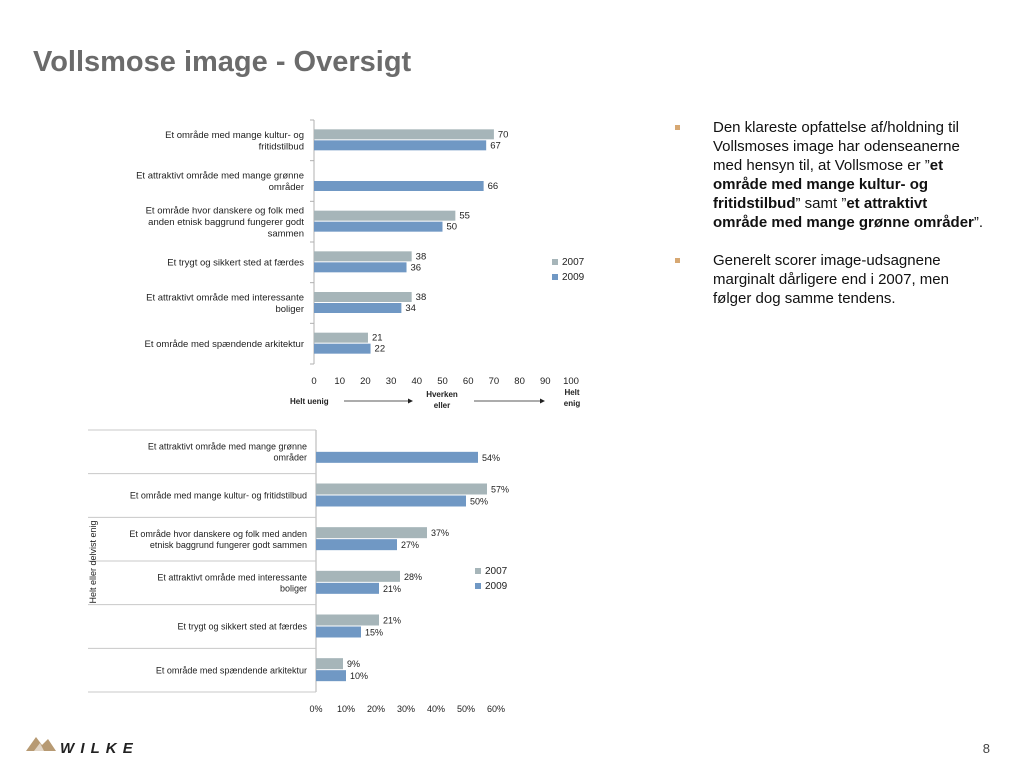 This screenshot has height=768, width=1024. Describe the element at coordinates (97, 748) in the screenshot. I see `svg-text: W I L K E` at that location.